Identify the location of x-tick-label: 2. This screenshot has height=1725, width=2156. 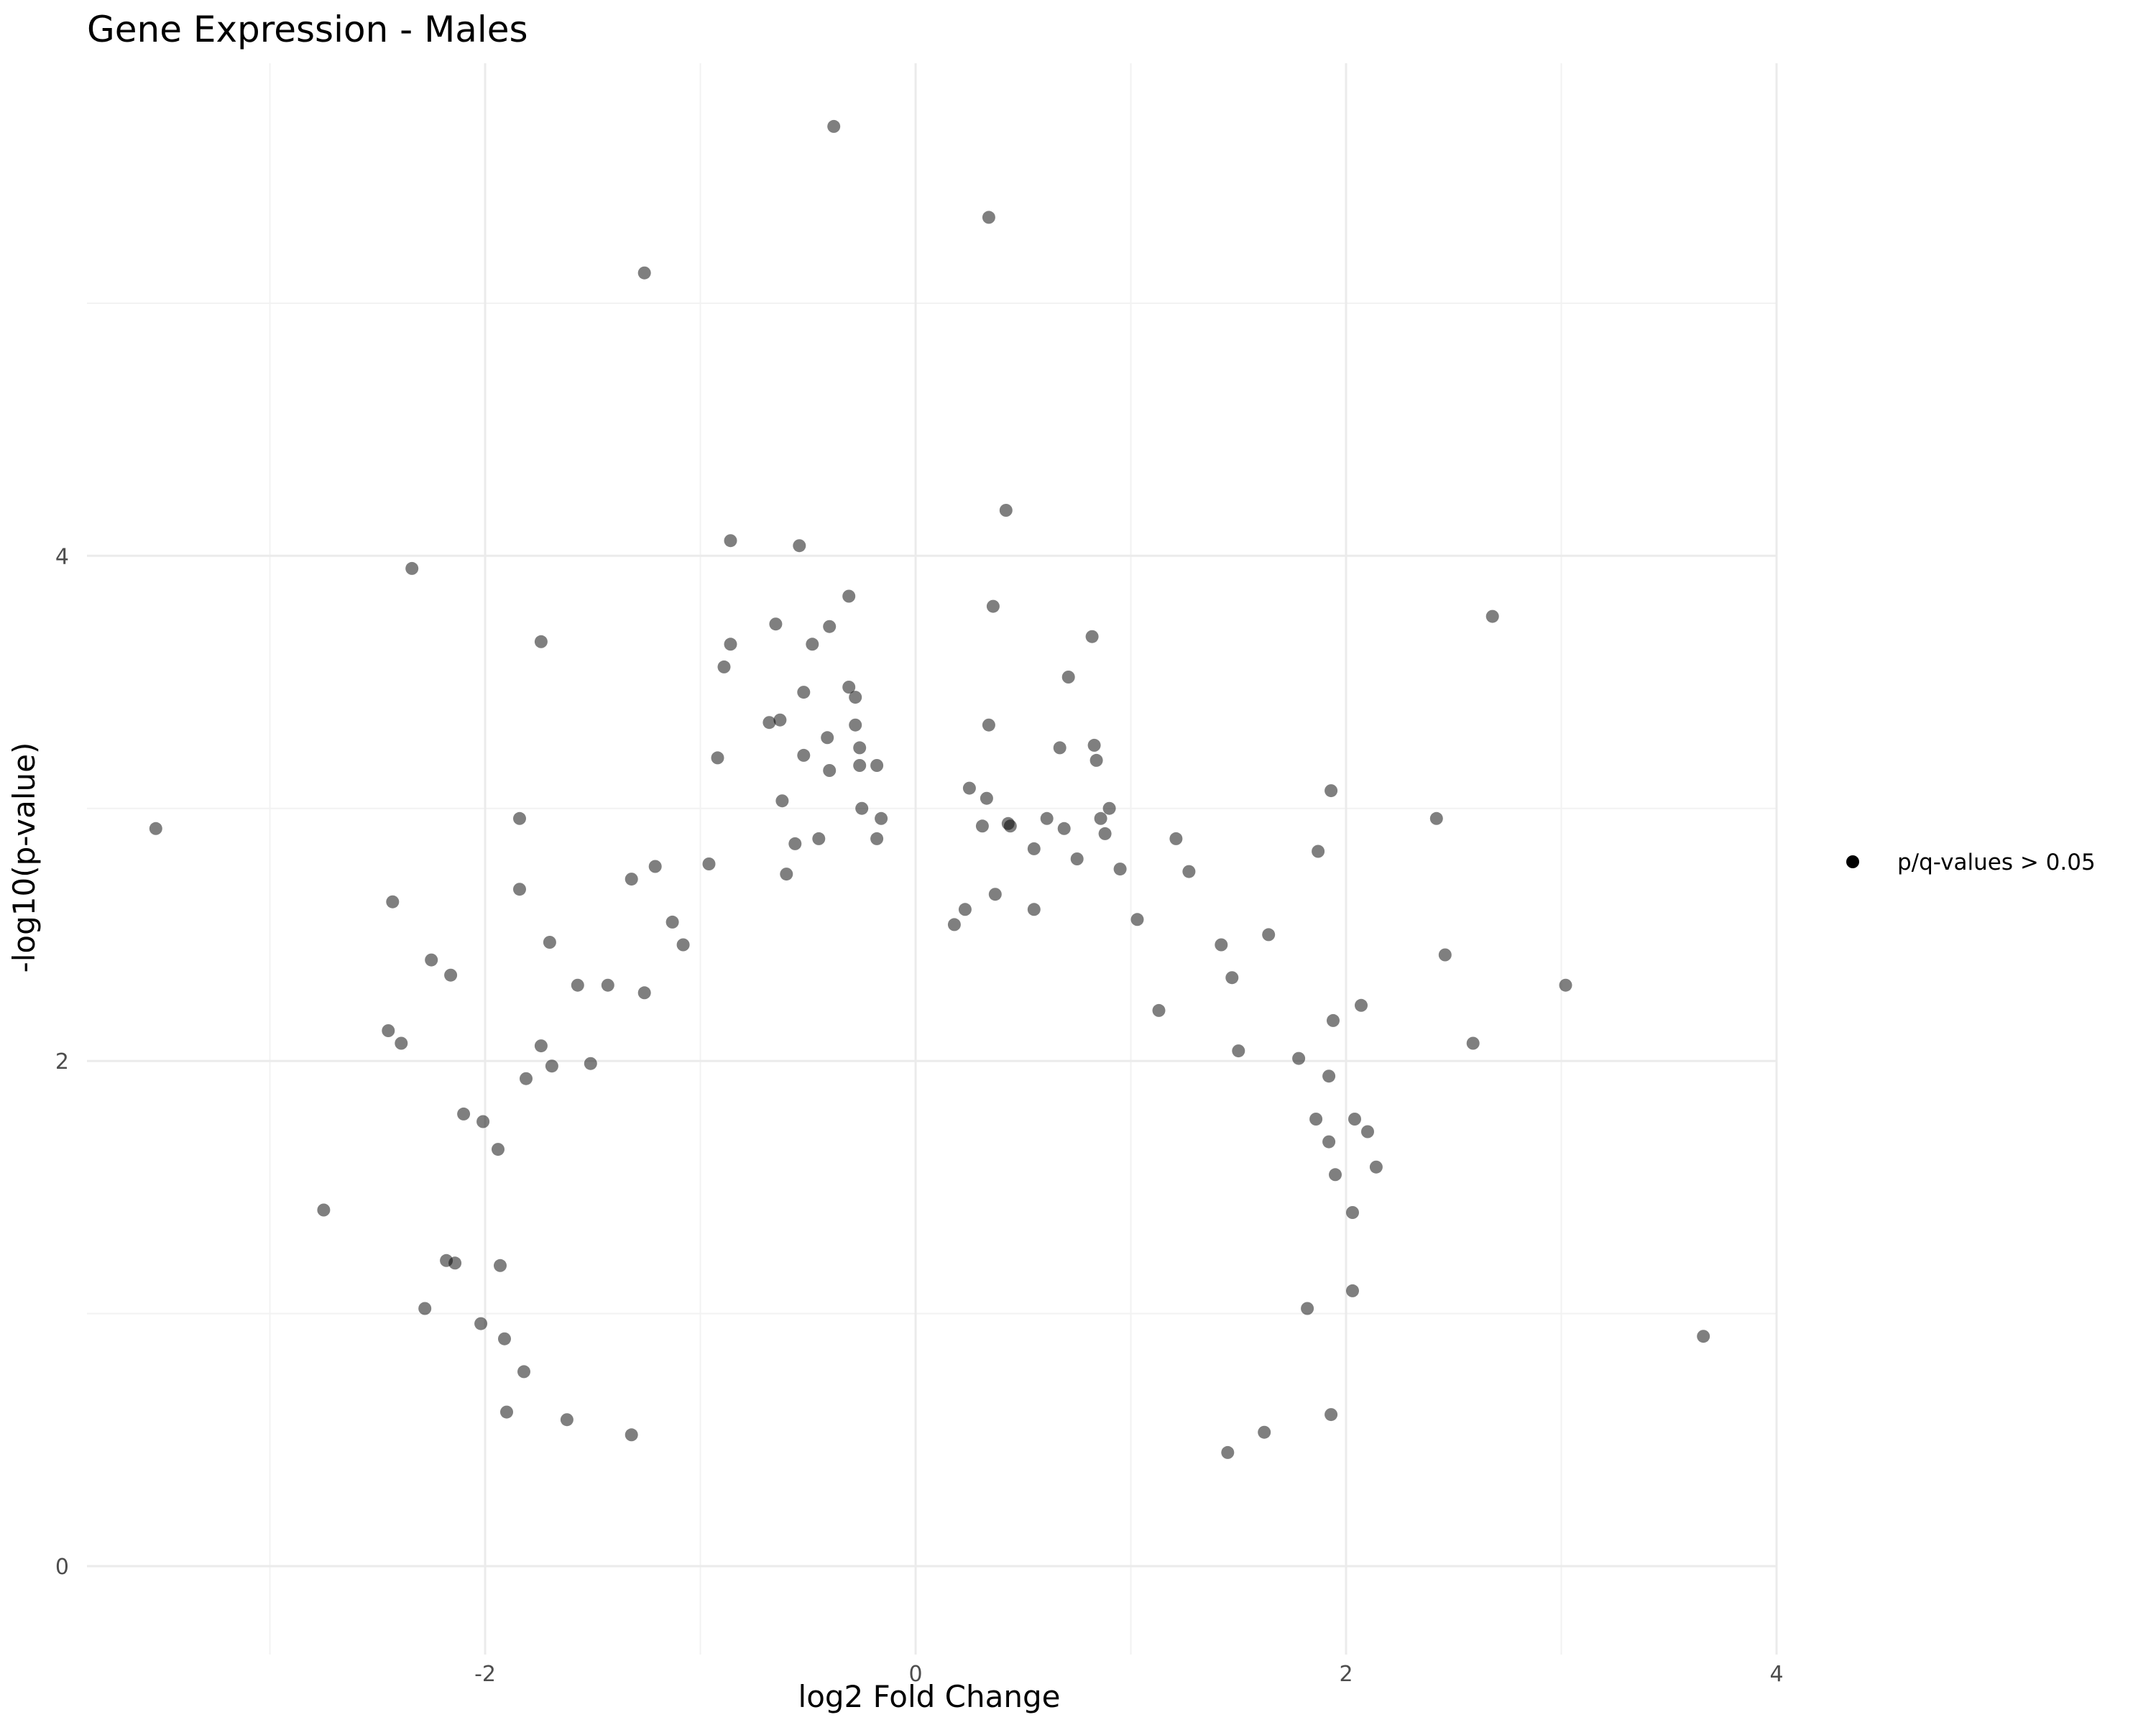
(1346, 1674).